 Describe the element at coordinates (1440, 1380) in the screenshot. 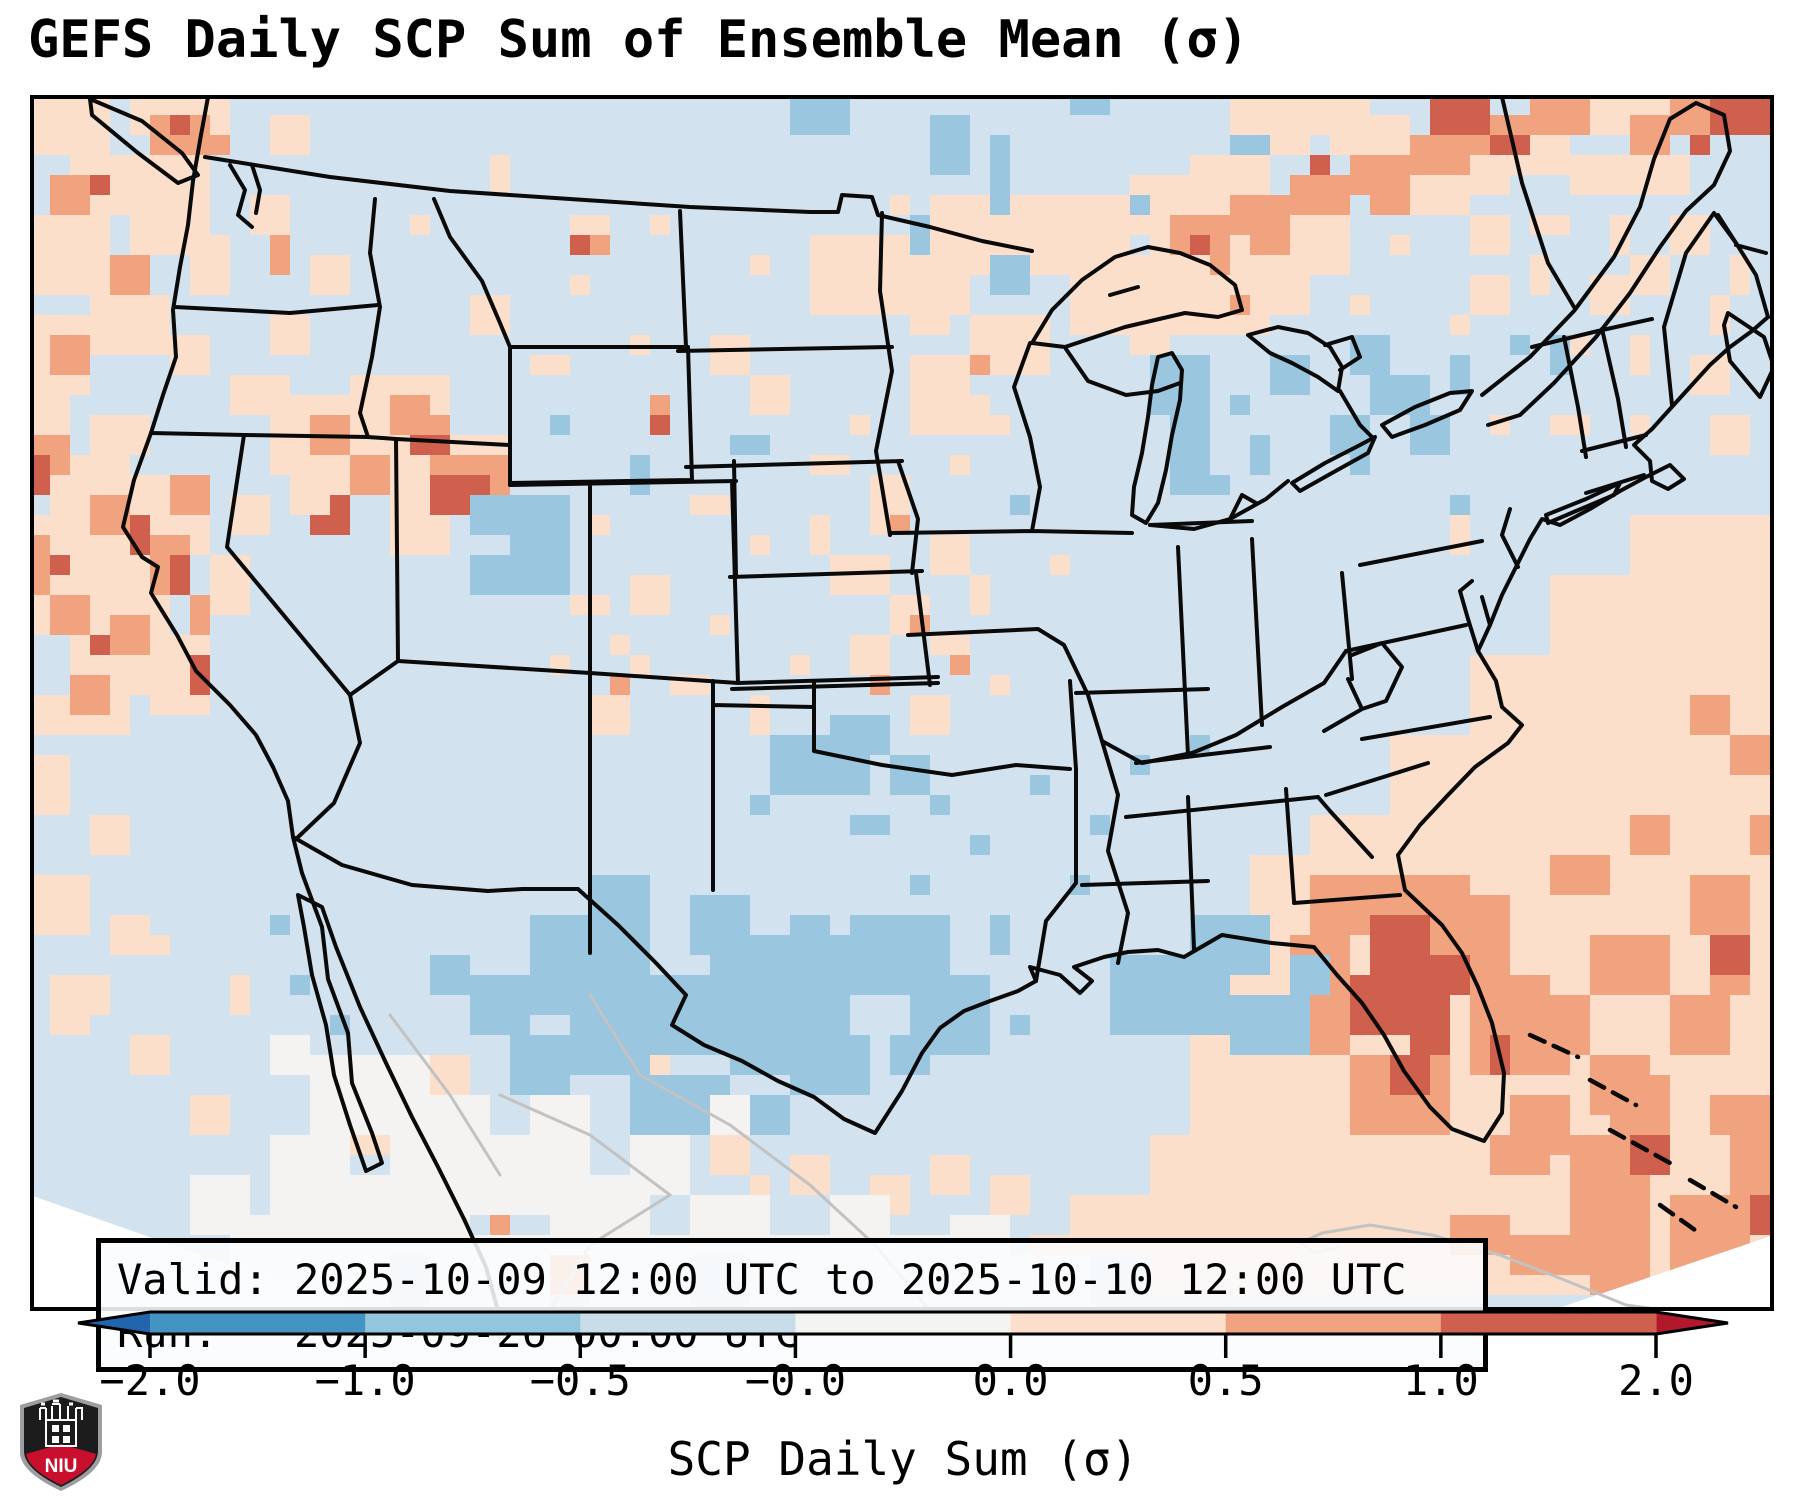

I see `colorbar-tick-label: 1.0` at that location.